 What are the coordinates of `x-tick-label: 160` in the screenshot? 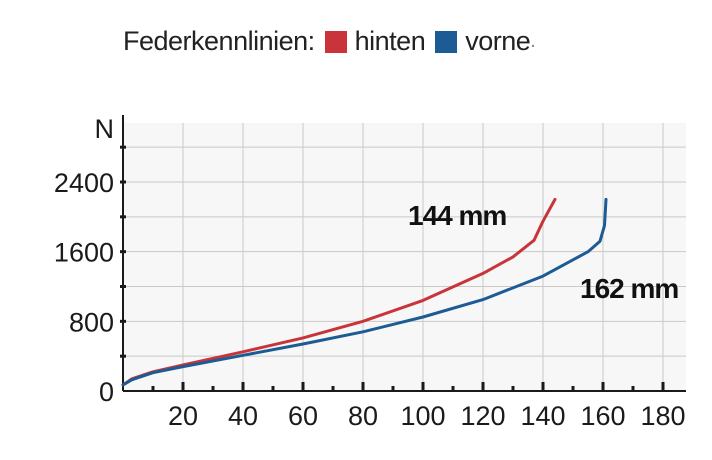 It's located at (602, 416).